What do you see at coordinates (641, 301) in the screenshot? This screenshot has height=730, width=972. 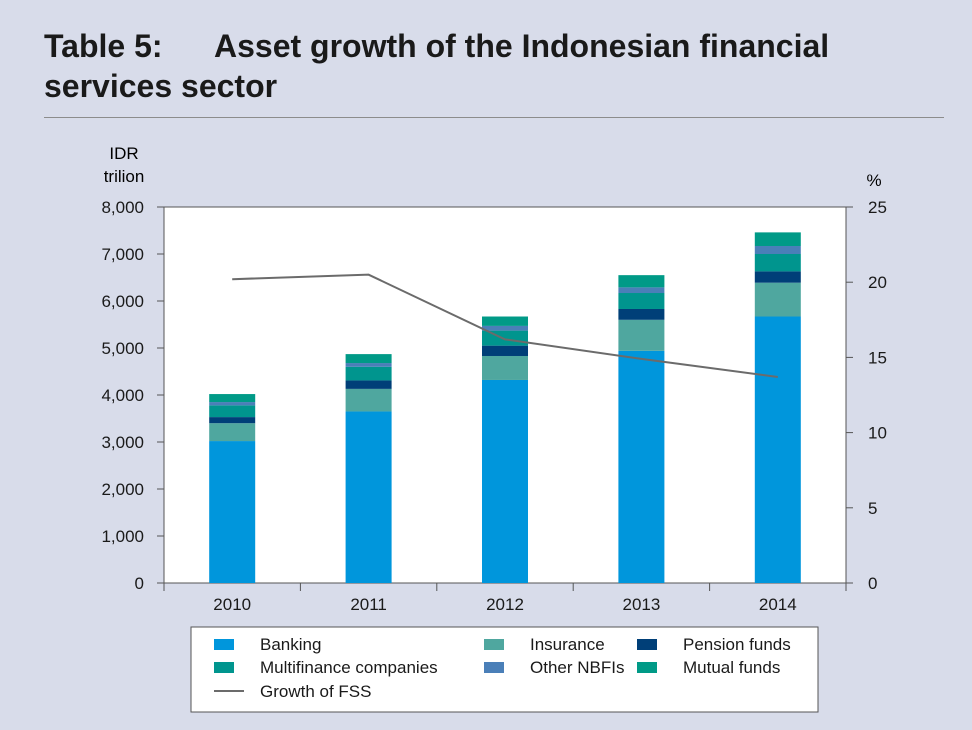 I see `bar-multifinance-companies-2013` at bounding box center [641, 301].